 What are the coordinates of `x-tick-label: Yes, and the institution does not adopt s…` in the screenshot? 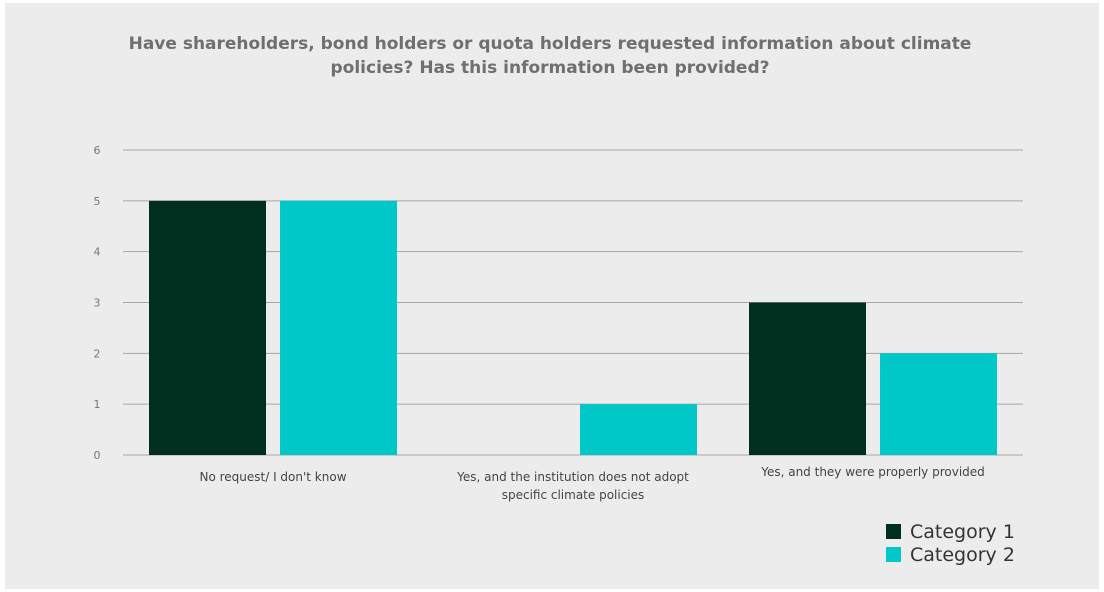 It's located at (572, 486).